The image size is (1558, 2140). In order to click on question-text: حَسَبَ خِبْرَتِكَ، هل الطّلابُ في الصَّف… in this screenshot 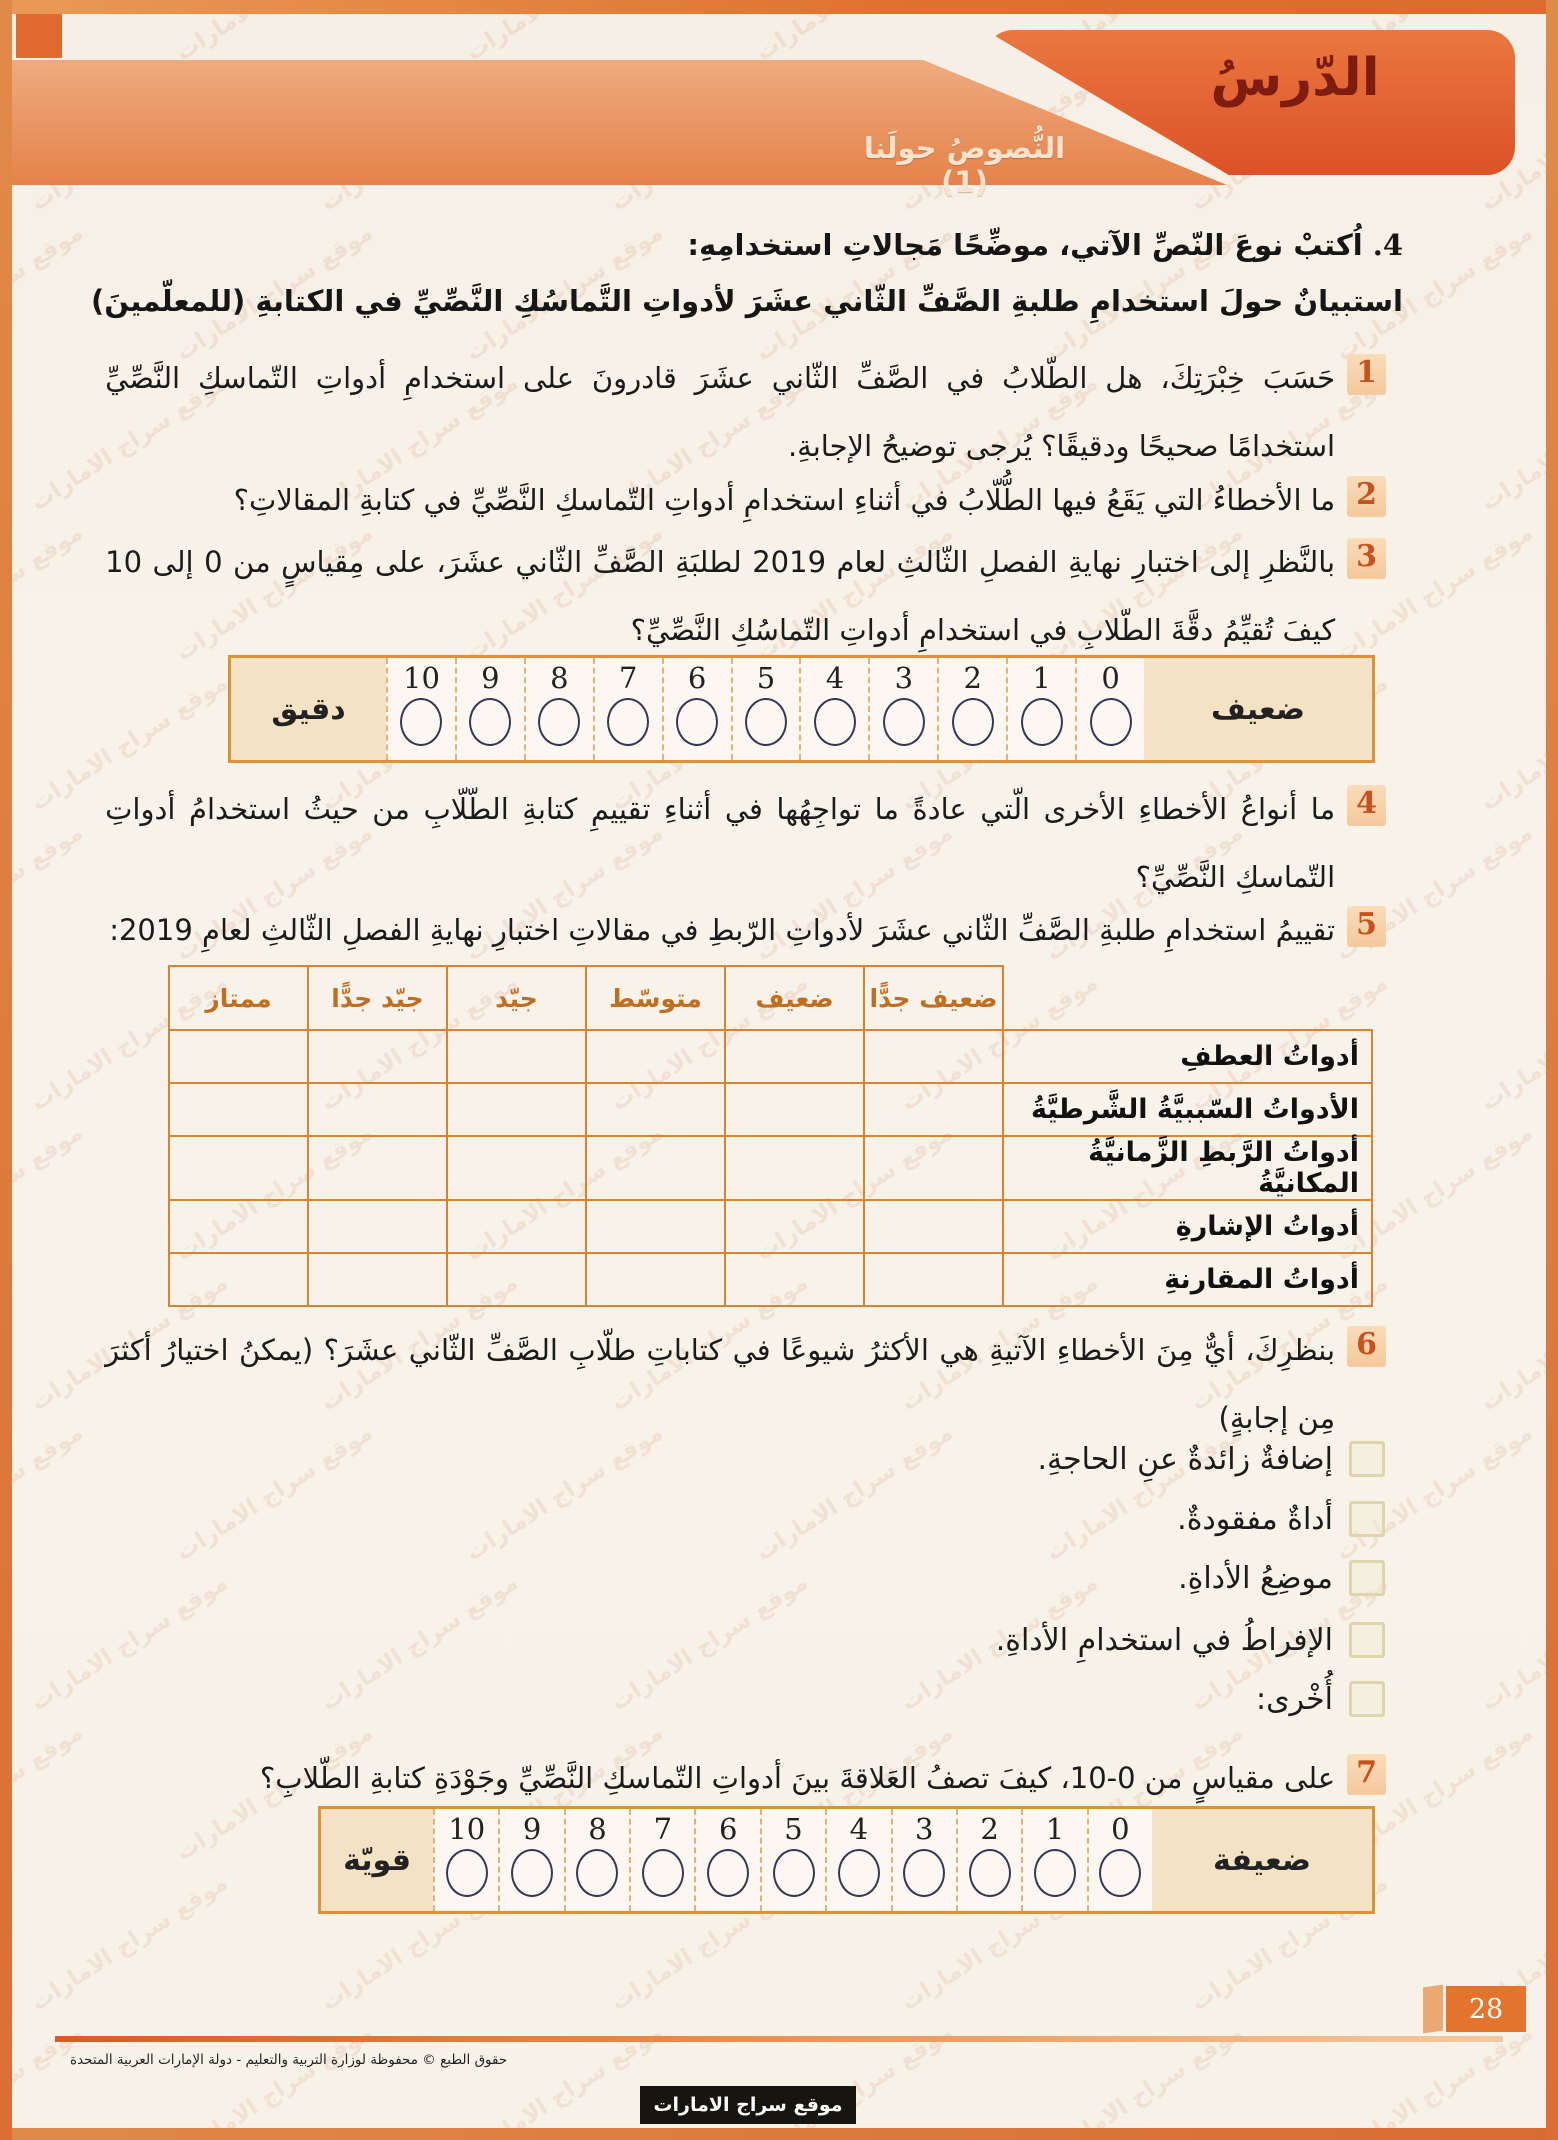, I will do `click(720, 412)`.